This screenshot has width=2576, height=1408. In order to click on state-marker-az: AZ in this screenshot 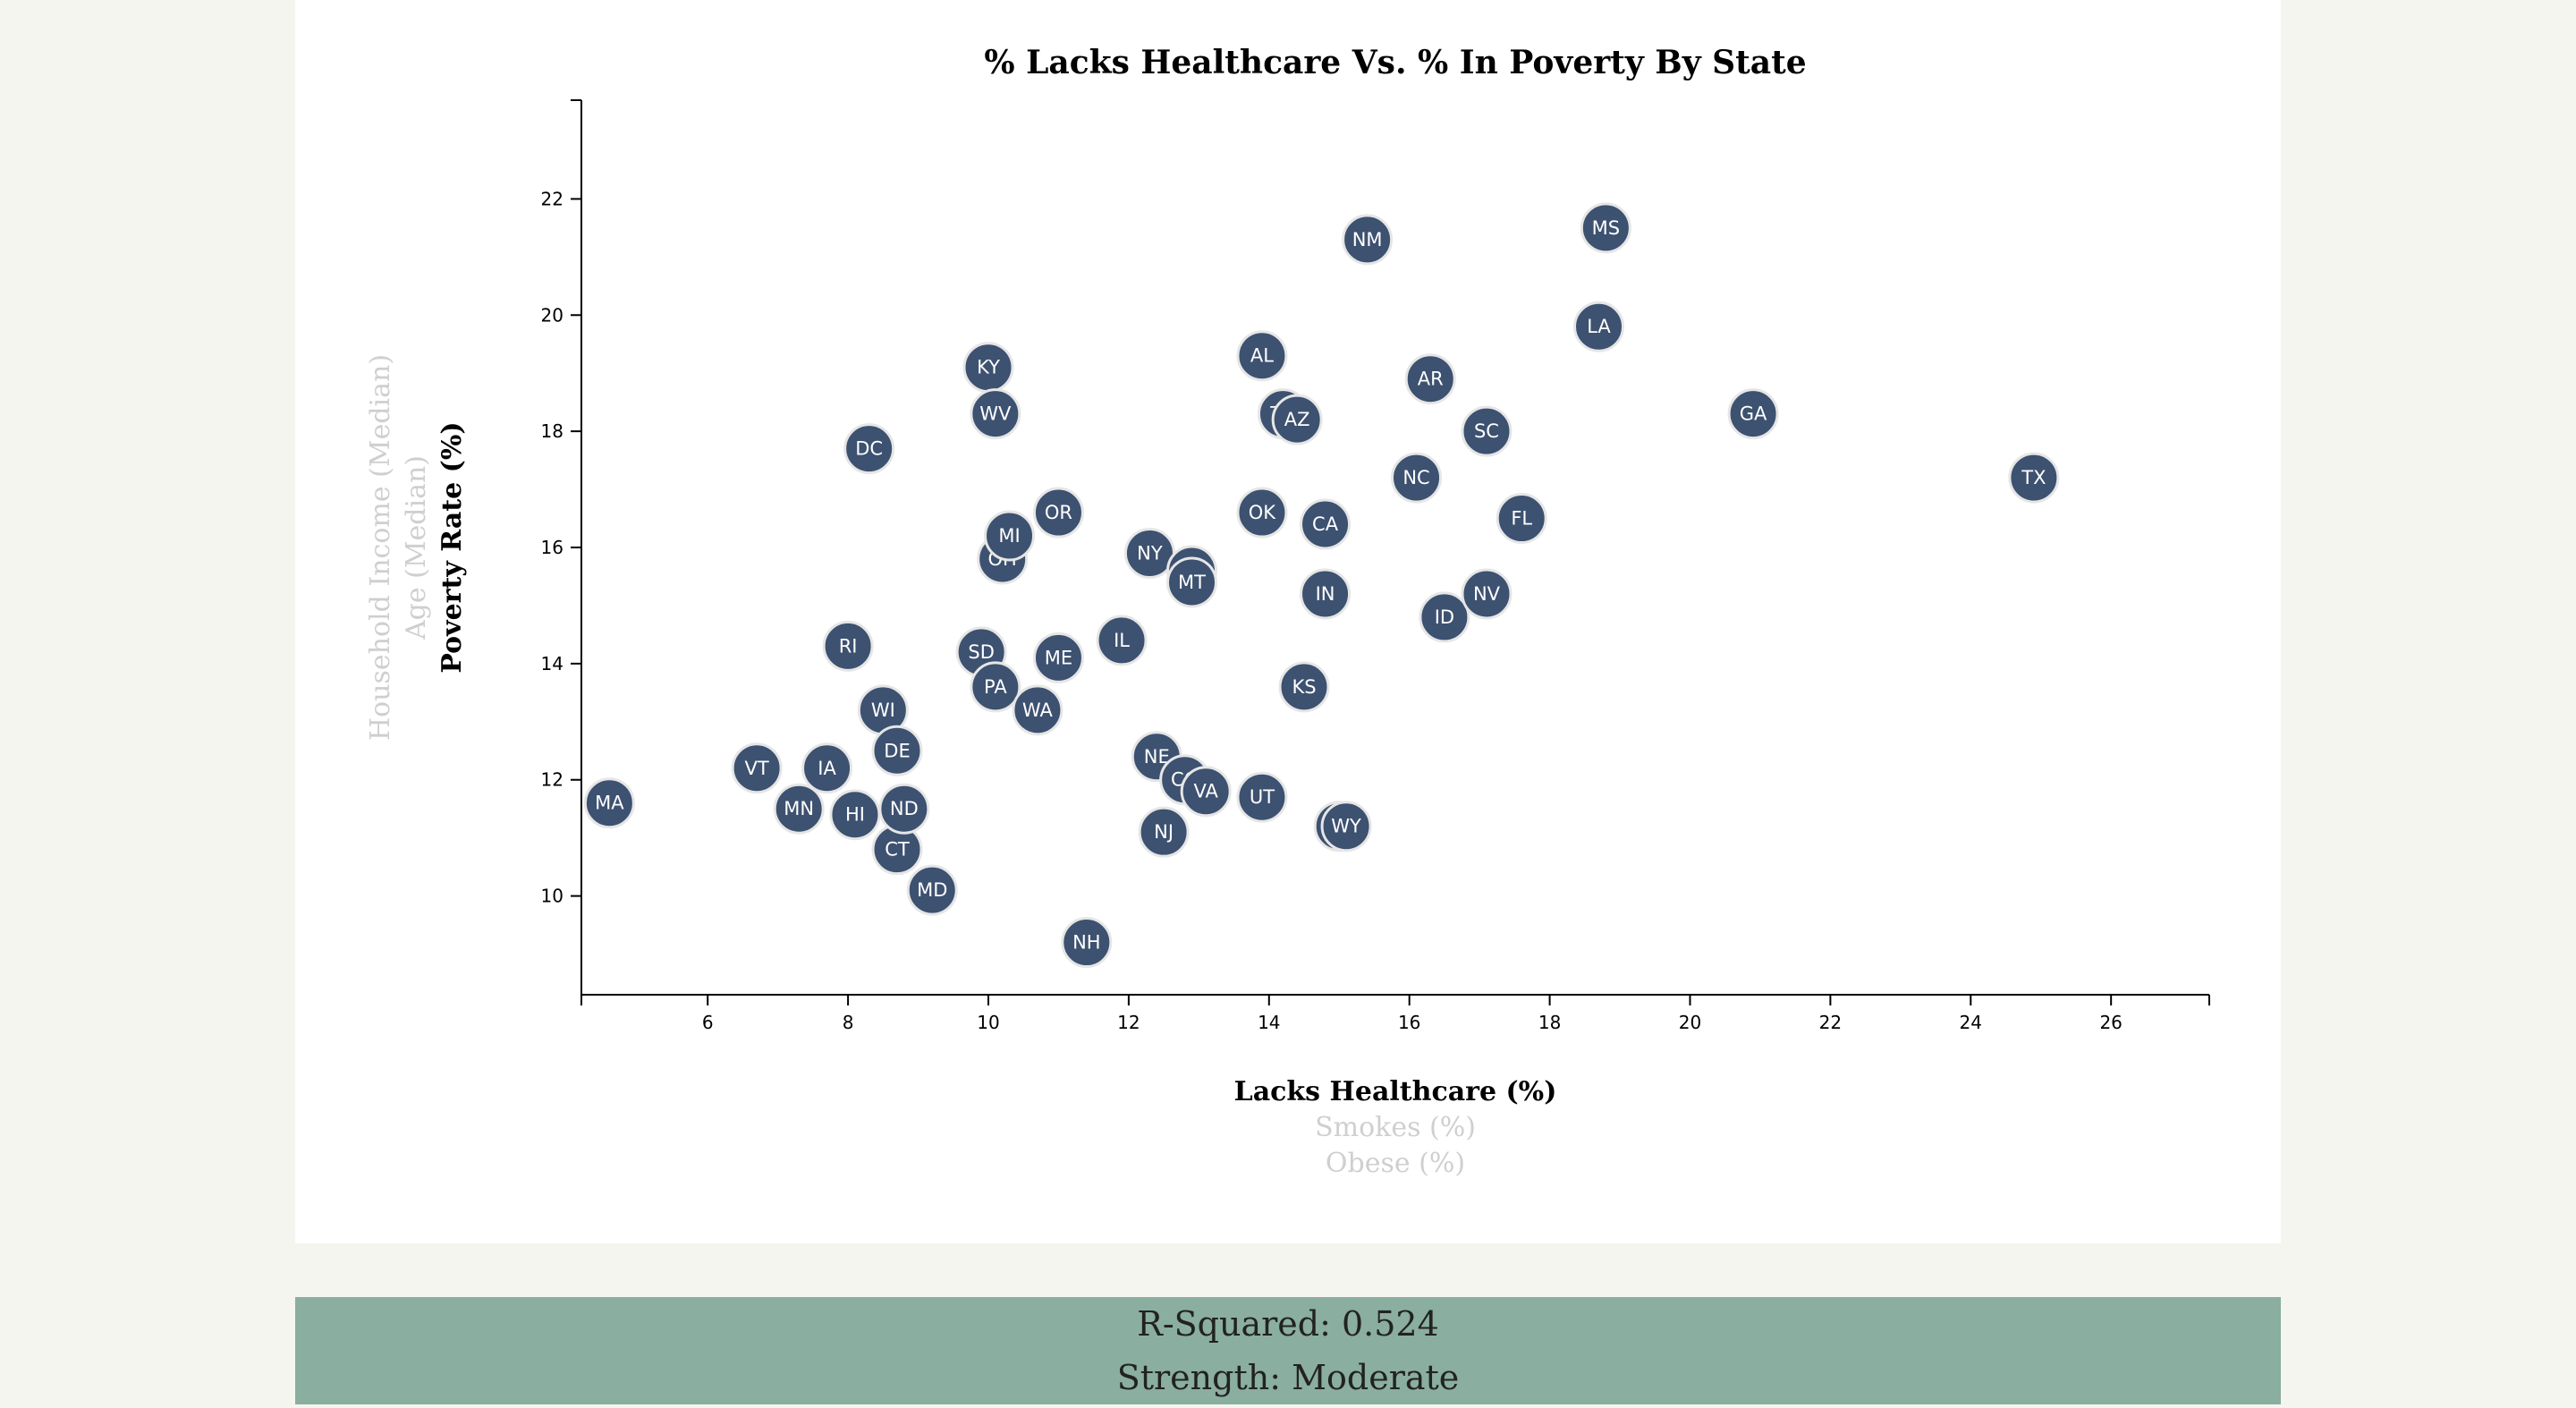, I will do `click(1297, 420)`.